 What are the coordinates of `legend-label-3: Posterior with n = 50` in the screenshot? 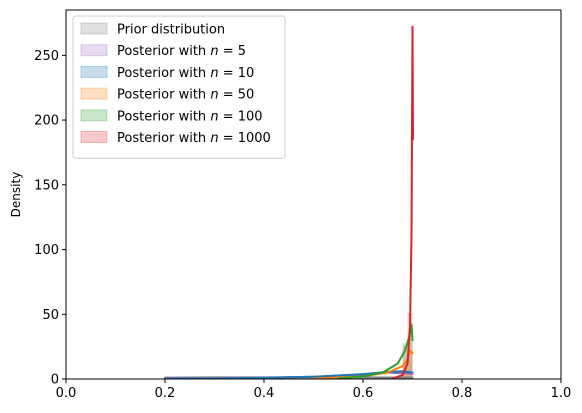 It's located at (185, 95).